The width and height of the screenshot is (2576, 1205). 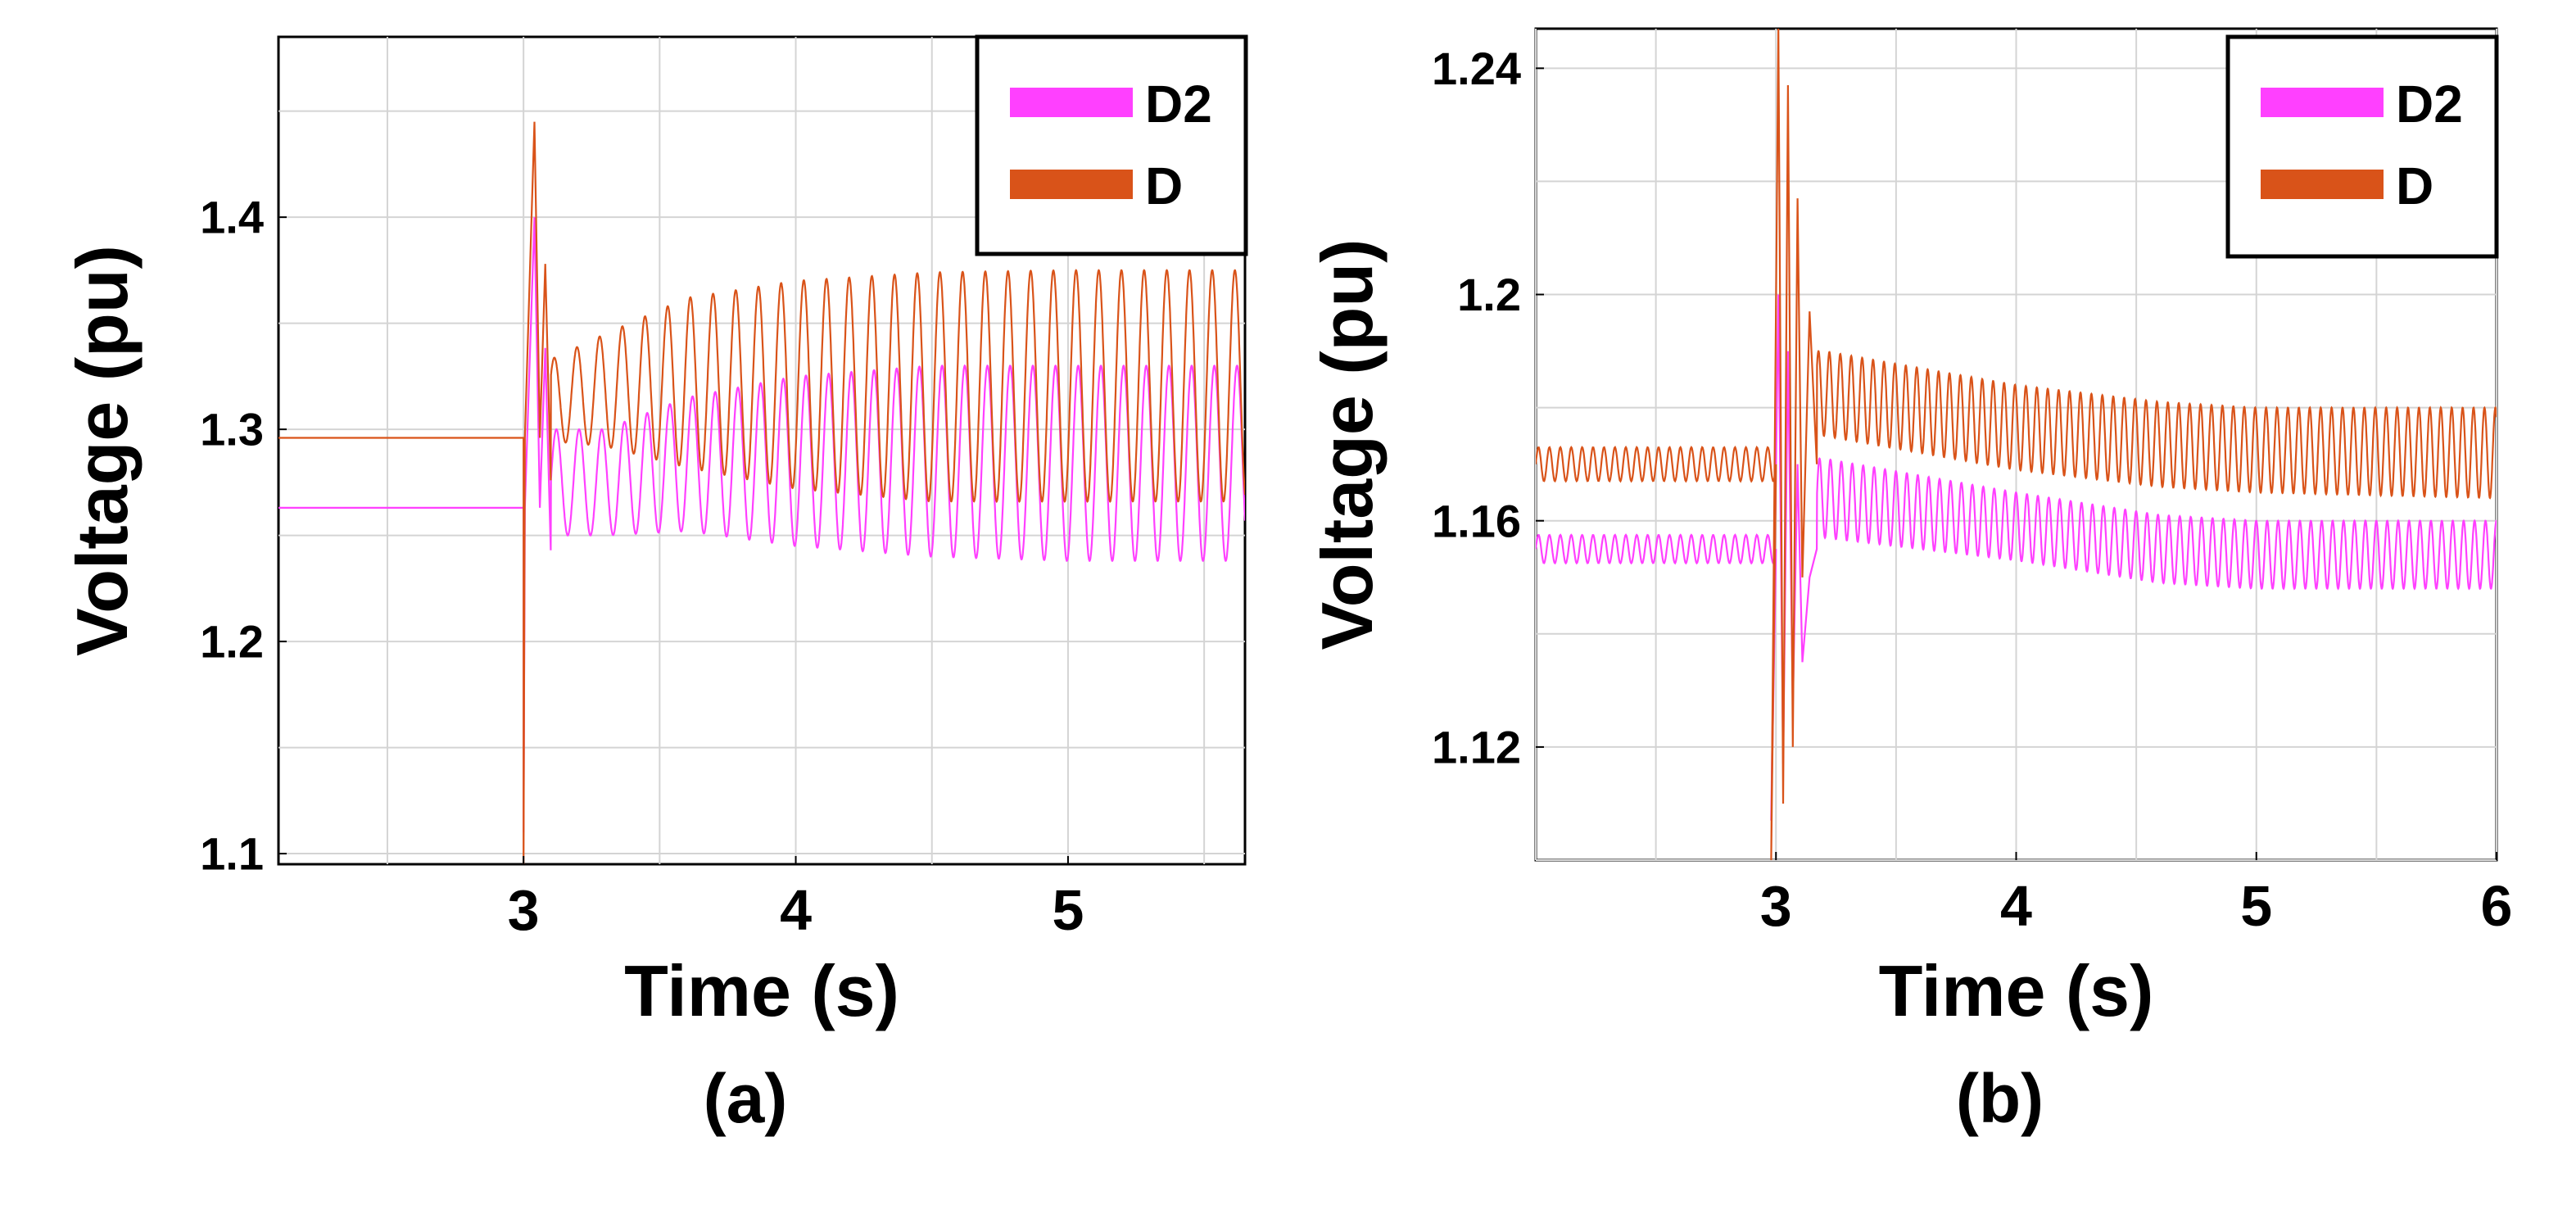 What do you see at coordinates (232, 430) in the screenshot?
I see `y-tick-label: 1.3` at bounding box center [232, 430].